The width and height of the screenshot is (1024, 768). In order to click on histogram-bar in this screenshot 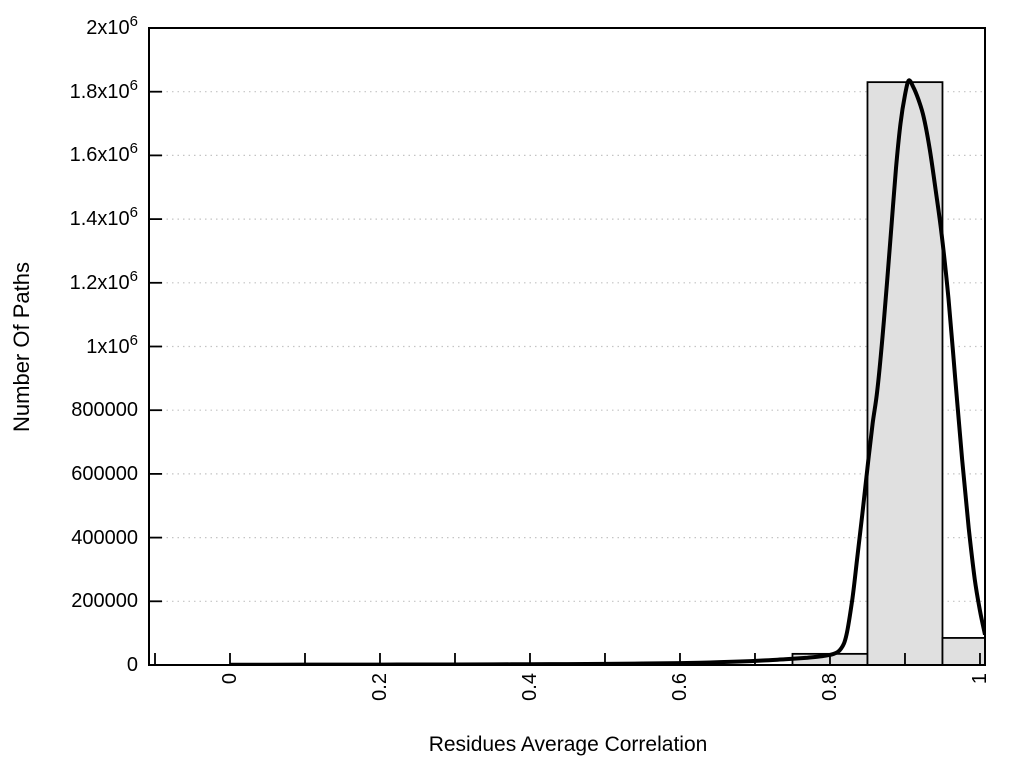, I will do `click(963, 651)`.